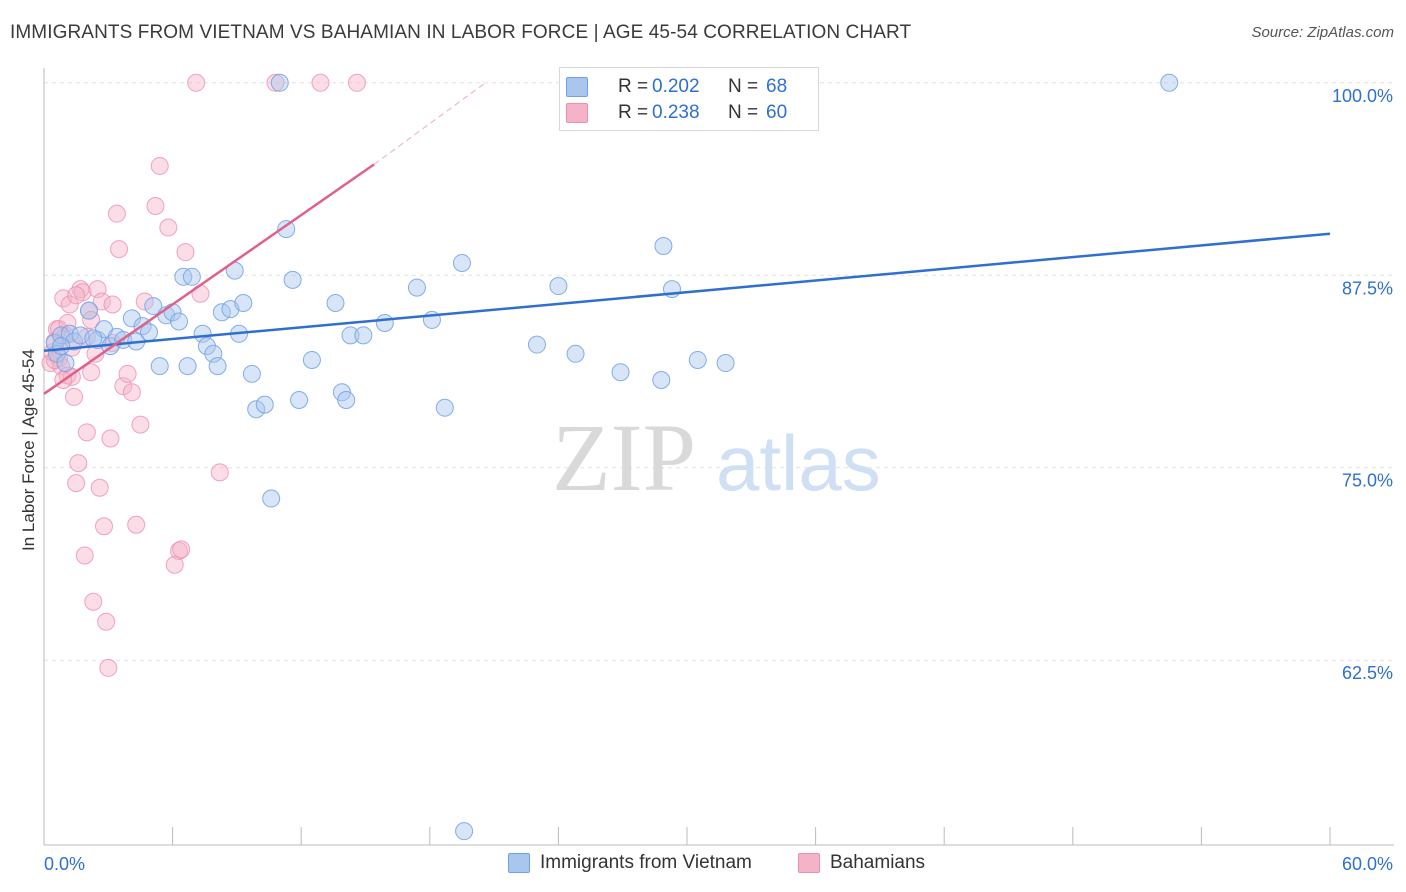 The height and width of the screenshot is (892, 1406). I want to click on legend-label-bahamians: Bahamians, so click(878, 862).